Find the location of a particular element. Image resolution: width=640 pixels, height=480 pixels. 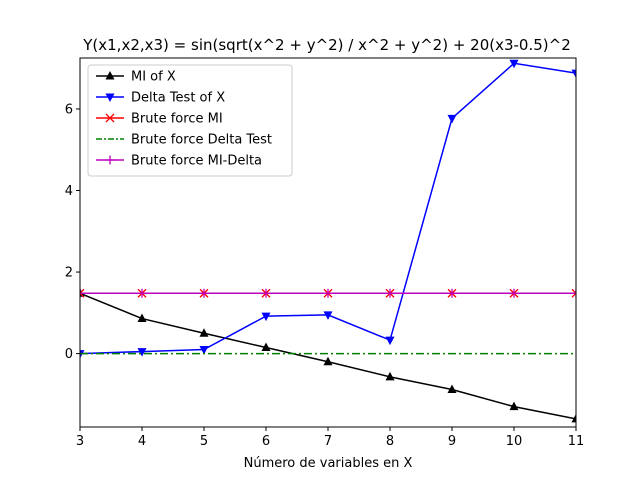

legend-item: Delta Test of X is located at coordinates (160, 98).